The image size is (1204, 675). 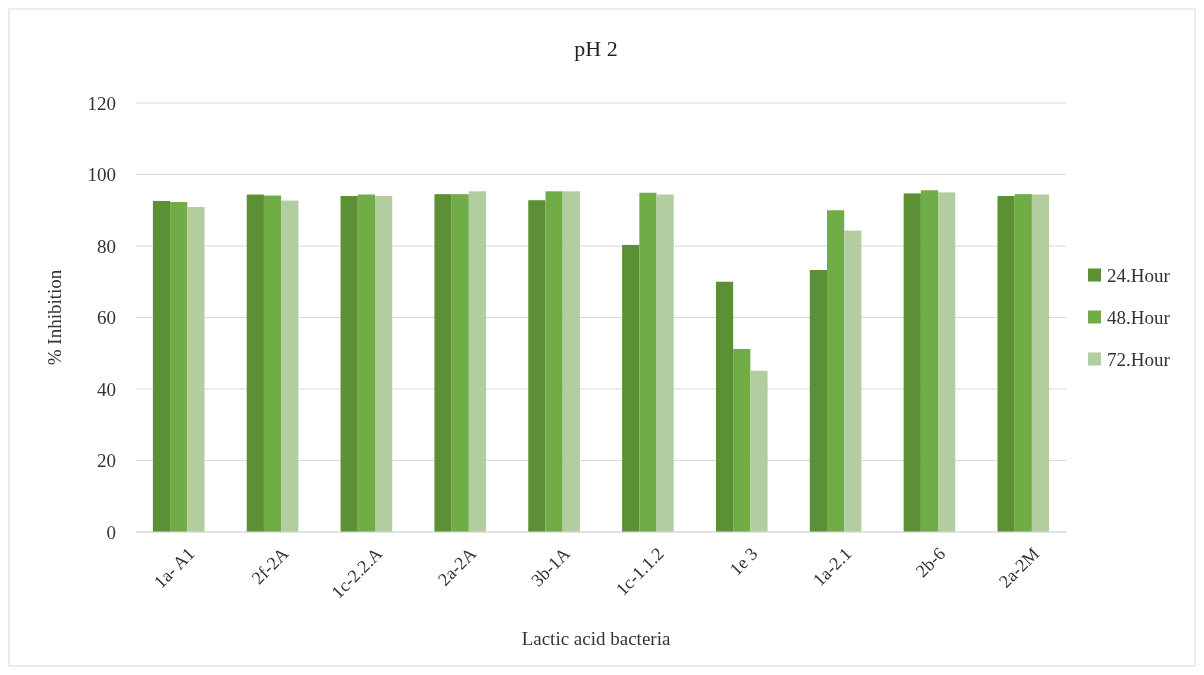 I want to click on y-tick-label: 40, so click(x=106, y=389).